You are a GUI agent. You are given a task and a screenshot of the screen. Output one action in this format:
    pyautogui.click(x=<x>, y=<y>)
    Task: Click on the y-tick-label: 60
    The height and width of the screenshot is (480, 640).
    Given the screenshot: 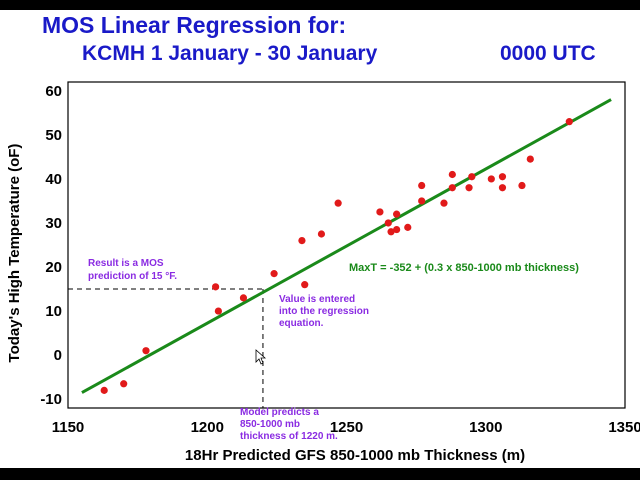 What is the action you would take?
    pyautogui.click(x=53, y=91)
    